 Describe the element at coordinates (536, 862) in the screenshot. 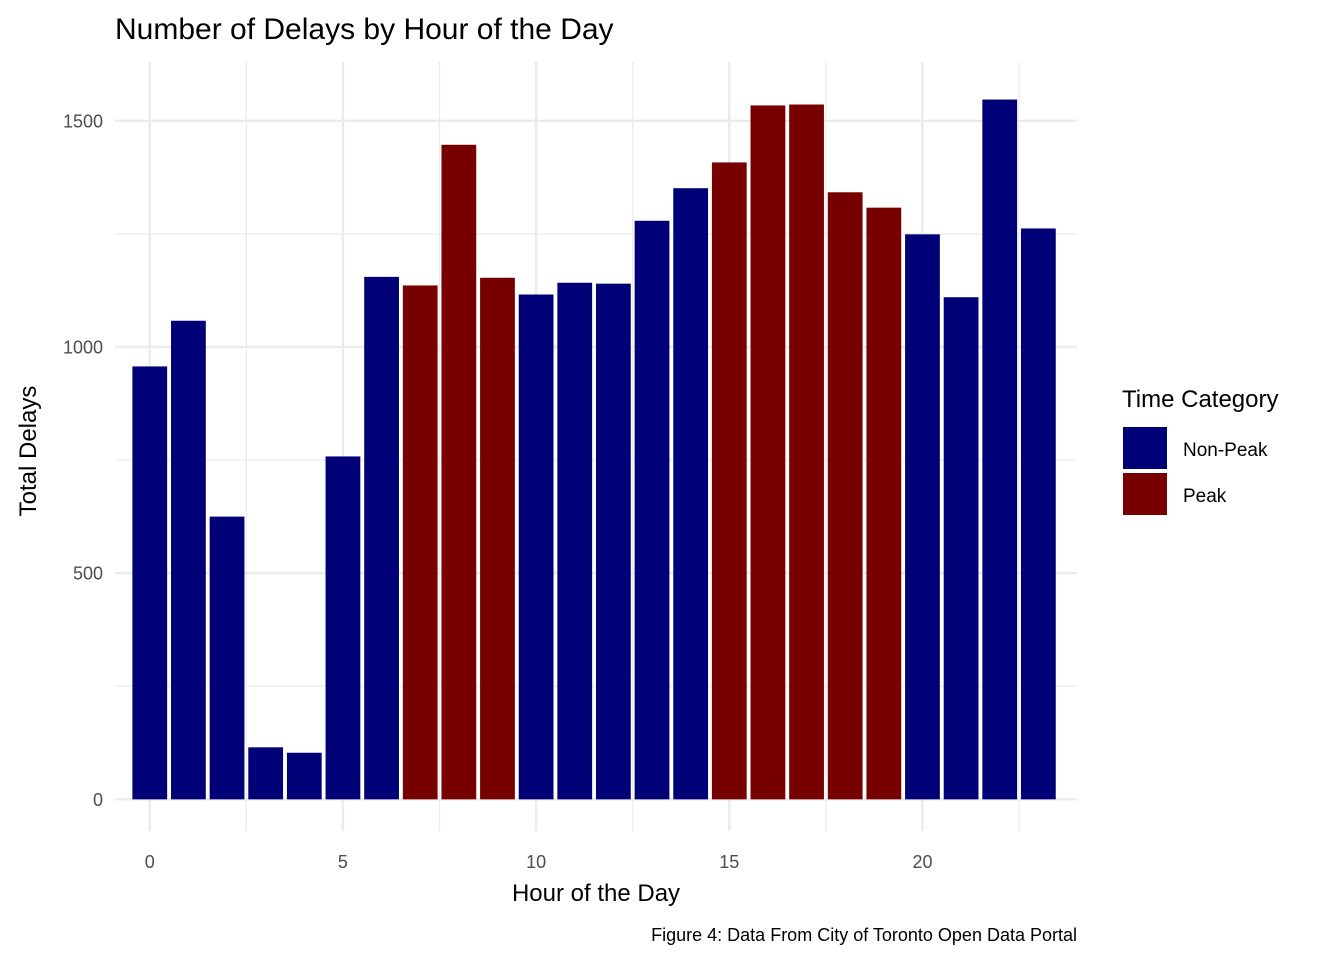

I see `x-tick-label-10: 10` at that location.